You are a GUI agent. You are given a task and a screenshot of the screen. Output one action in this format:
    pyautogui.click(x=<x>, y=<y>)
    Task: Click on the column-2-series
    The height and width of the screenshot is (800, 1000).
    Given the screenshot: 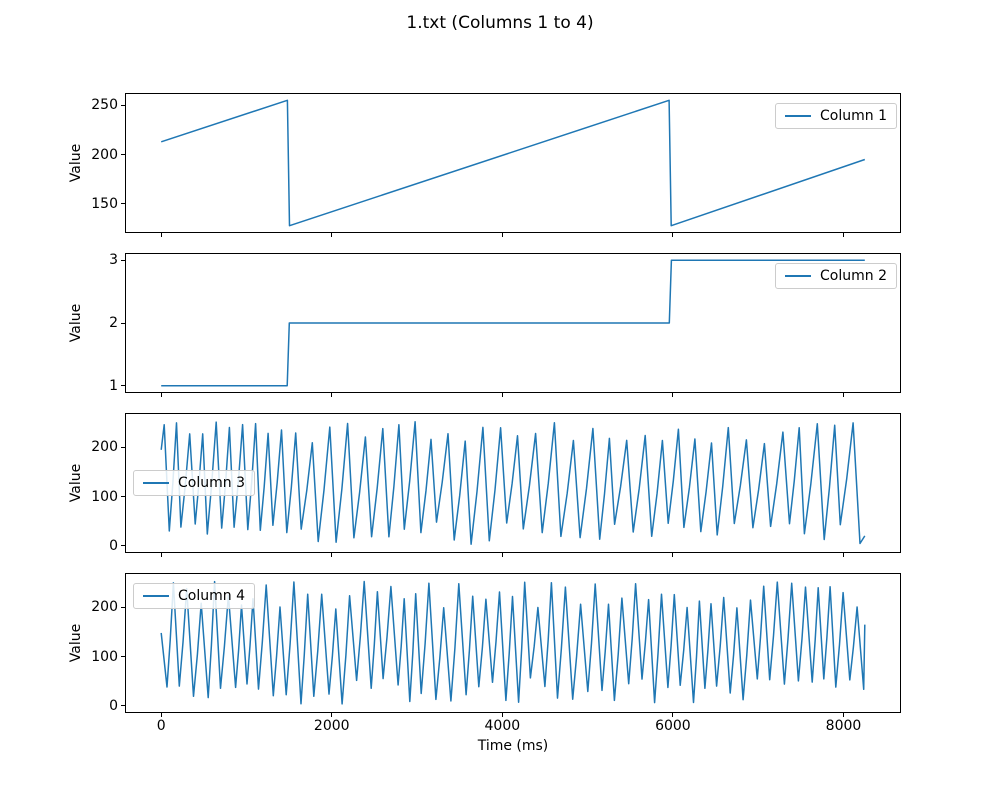 What is the action you would take?
    pyautogui.click(x=513, y=323)
    